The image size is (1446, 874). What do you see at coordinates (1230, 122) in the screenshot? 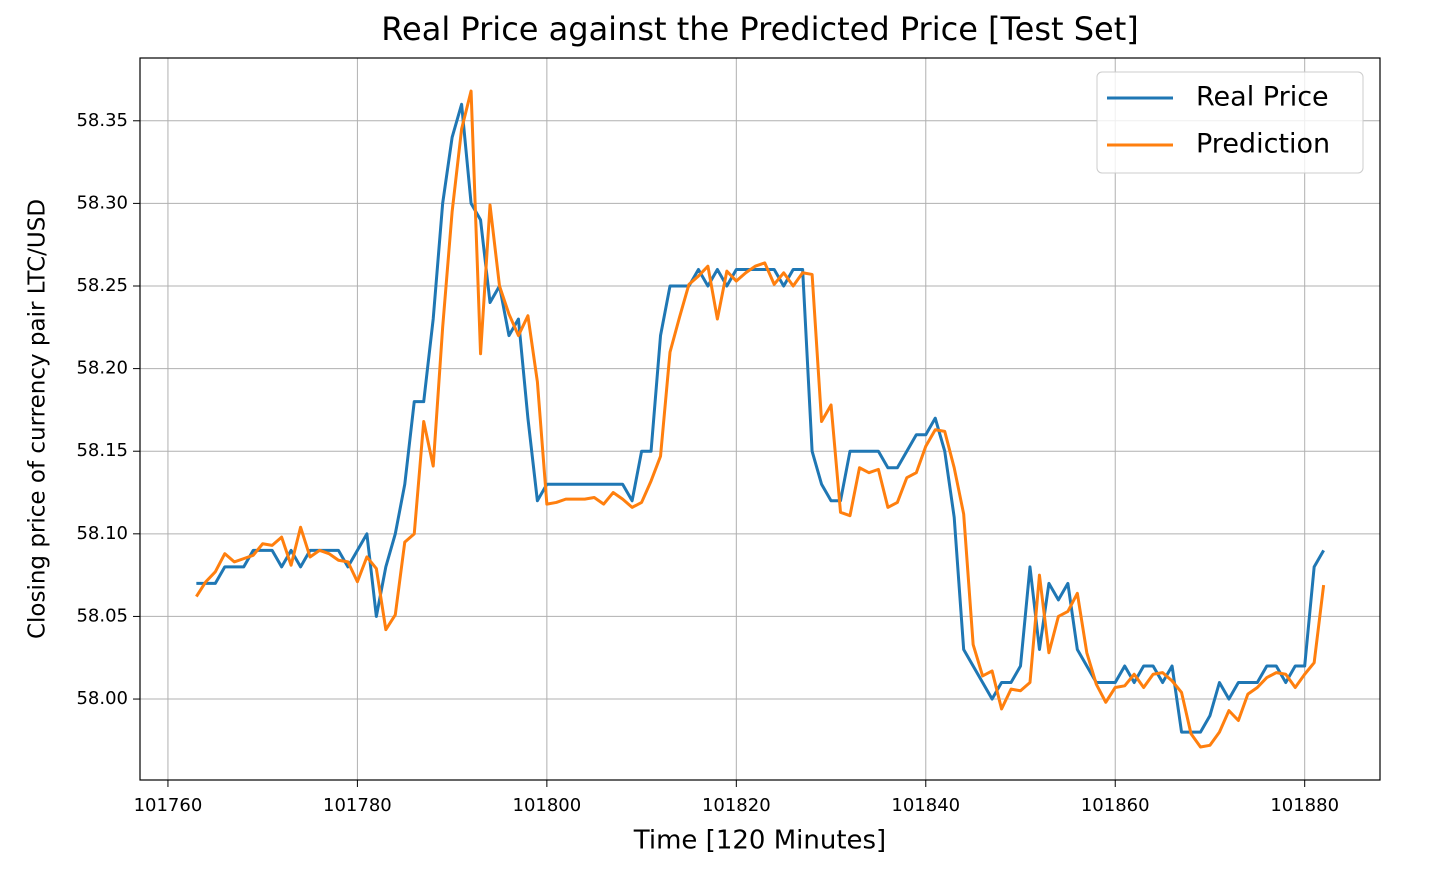
I see `legend: Real Price Prediction` at bounding box center [1230, 122].